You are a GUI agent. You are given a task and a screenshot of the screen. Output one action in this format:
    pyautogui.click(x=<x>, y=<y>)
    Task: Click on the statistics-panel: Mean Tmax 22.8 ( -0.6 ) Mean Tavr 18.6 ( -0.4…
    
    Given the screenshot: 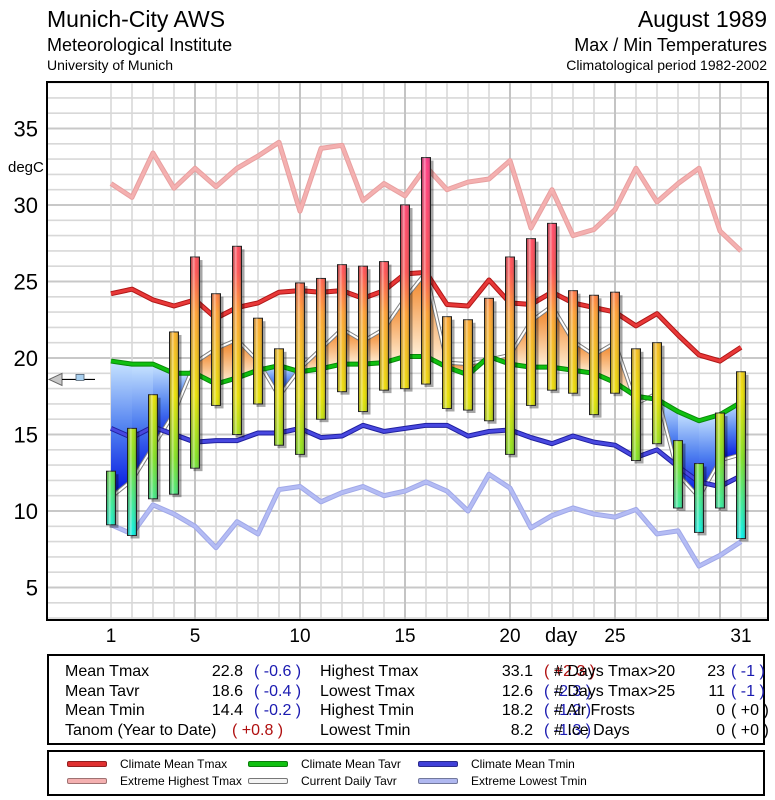 What is the action you would take?
    pyautogui.click(x=408, y=699)
    